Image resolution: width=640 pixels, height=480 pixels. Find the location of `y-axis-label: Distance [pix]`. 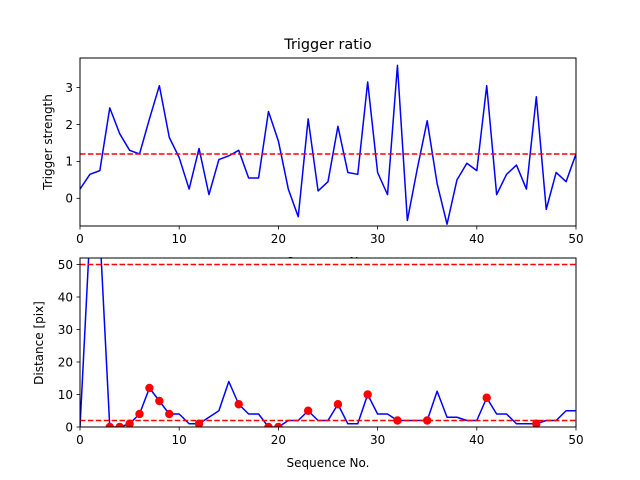

y-axis-label: Distance [pix] is located at coordinates (39, 343).